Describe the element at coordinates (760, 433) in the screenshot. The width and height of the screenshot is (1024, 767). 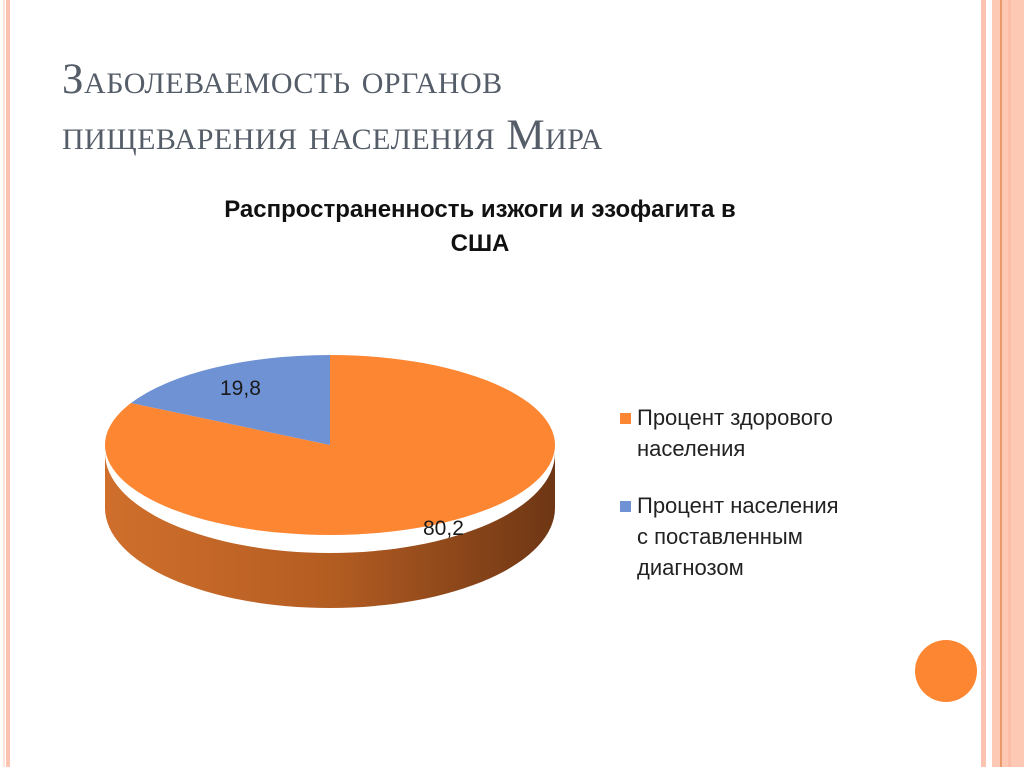
I see `legend-item-healthy: Процент здорового населения` at that location.